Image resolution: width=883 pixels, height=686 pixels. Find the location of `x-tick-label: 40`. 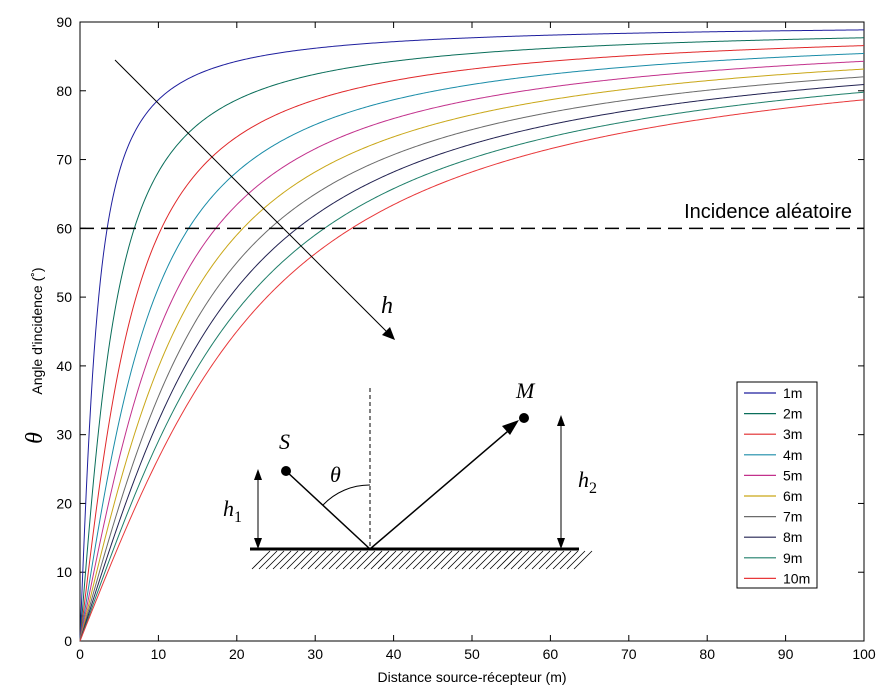

x-tick-label: 40 is located at coordinates (394, 654).